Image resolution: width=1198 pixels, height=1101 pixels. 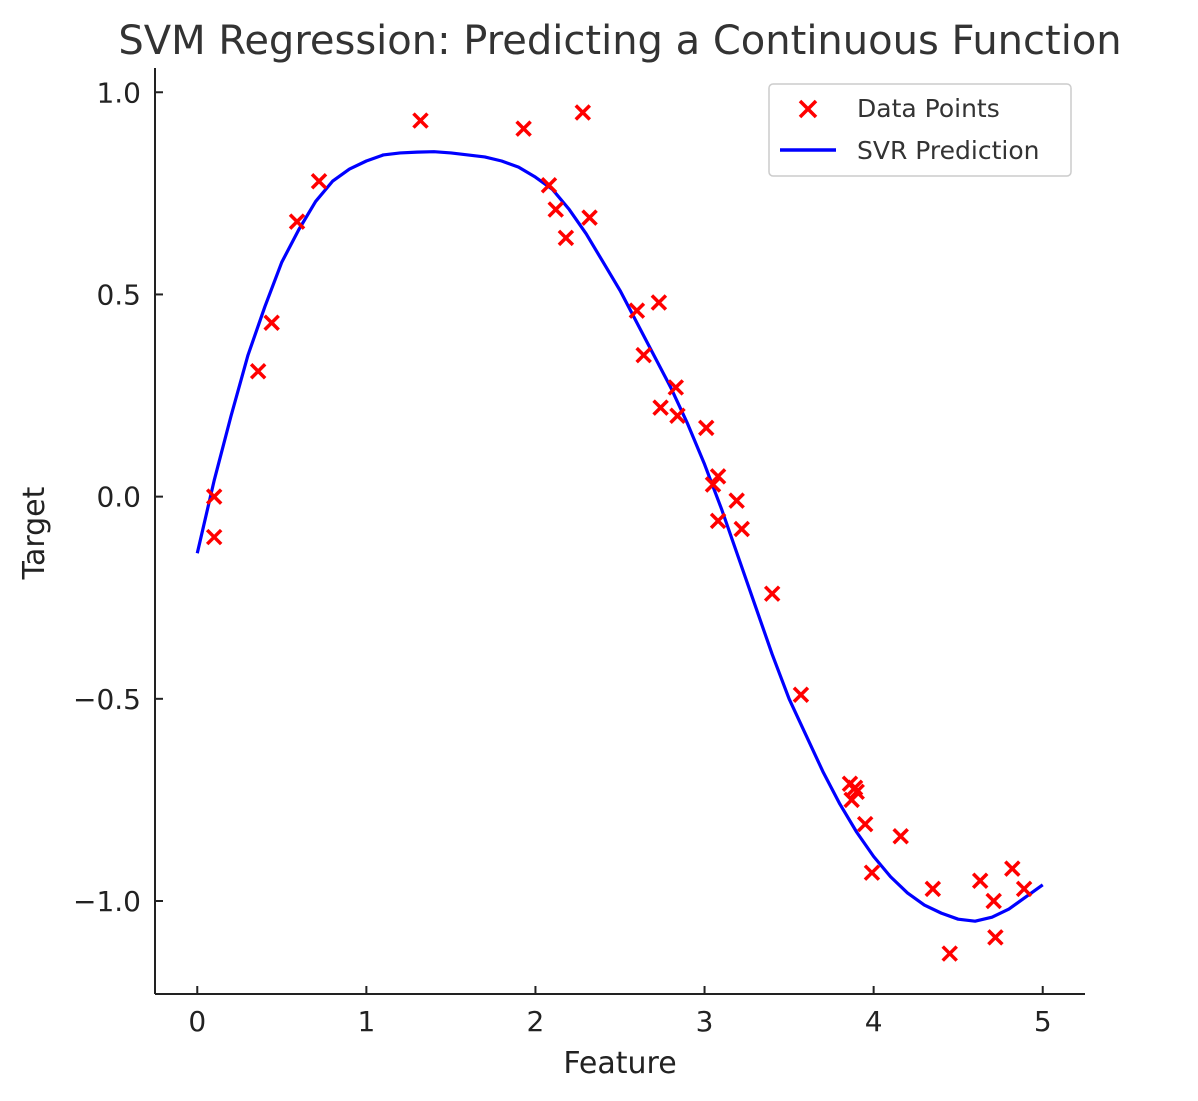 What do you see at coordinates (536, 1021) in the screenshot?
I see `x-tick-label: 2` at bounding box center [536, 1021].